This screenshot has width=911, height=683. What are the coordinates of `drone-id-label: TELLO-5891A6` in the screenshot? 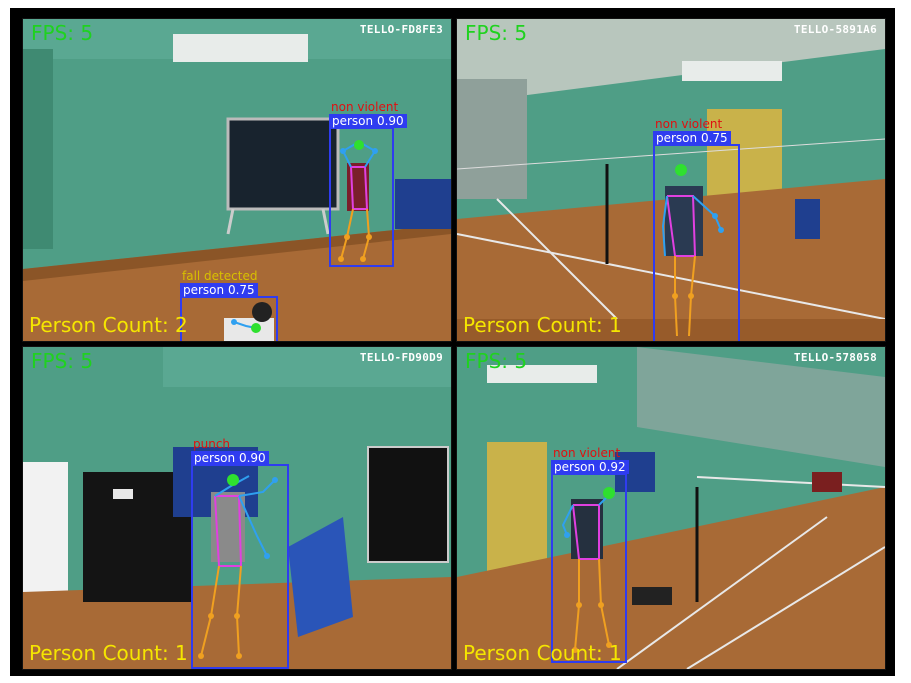 It's located at (835, 29).